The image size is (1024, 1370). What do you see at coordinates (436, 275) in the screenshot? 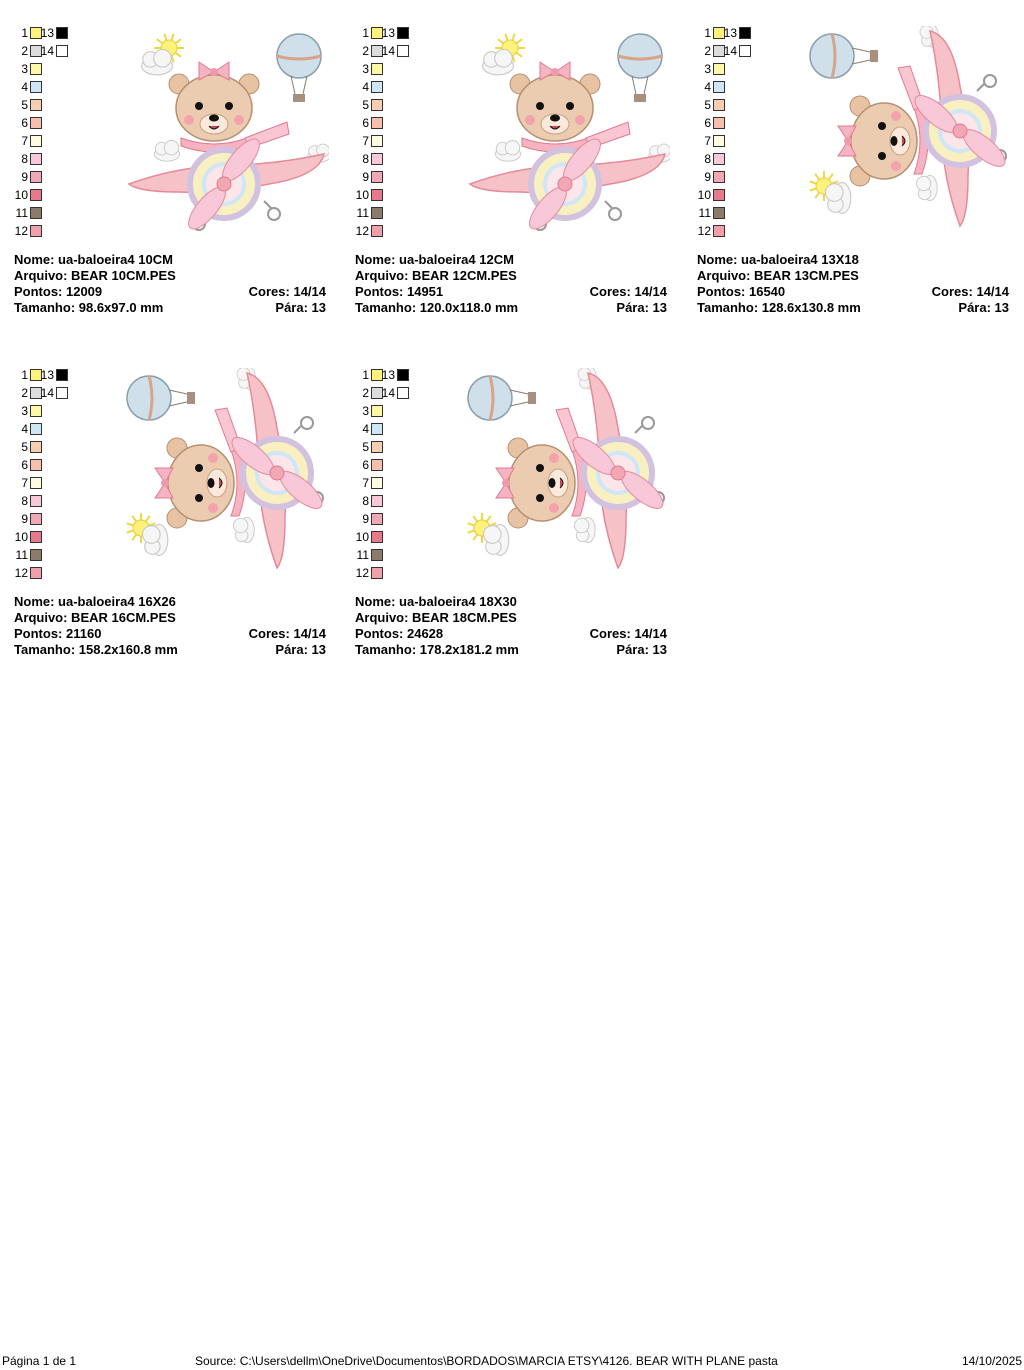
I see `design-file: Arquivo: BEAR 12CM.PES` at bounding box center [436, 275].